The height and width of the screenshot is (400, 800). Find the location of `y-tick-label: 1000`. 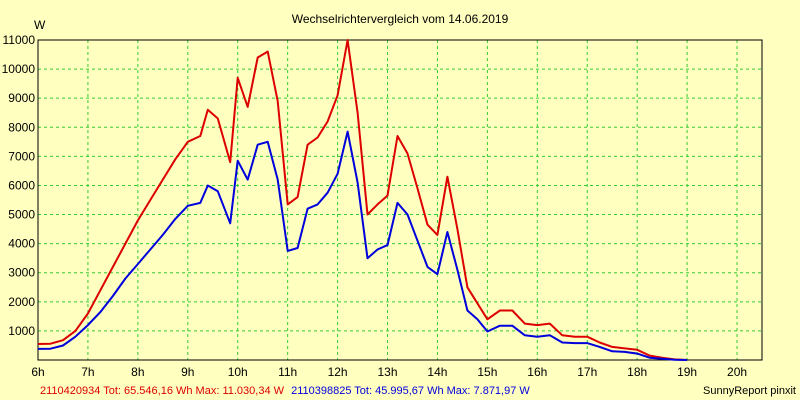

y-tick-label: 1000 is located at coordinates (21, 331).